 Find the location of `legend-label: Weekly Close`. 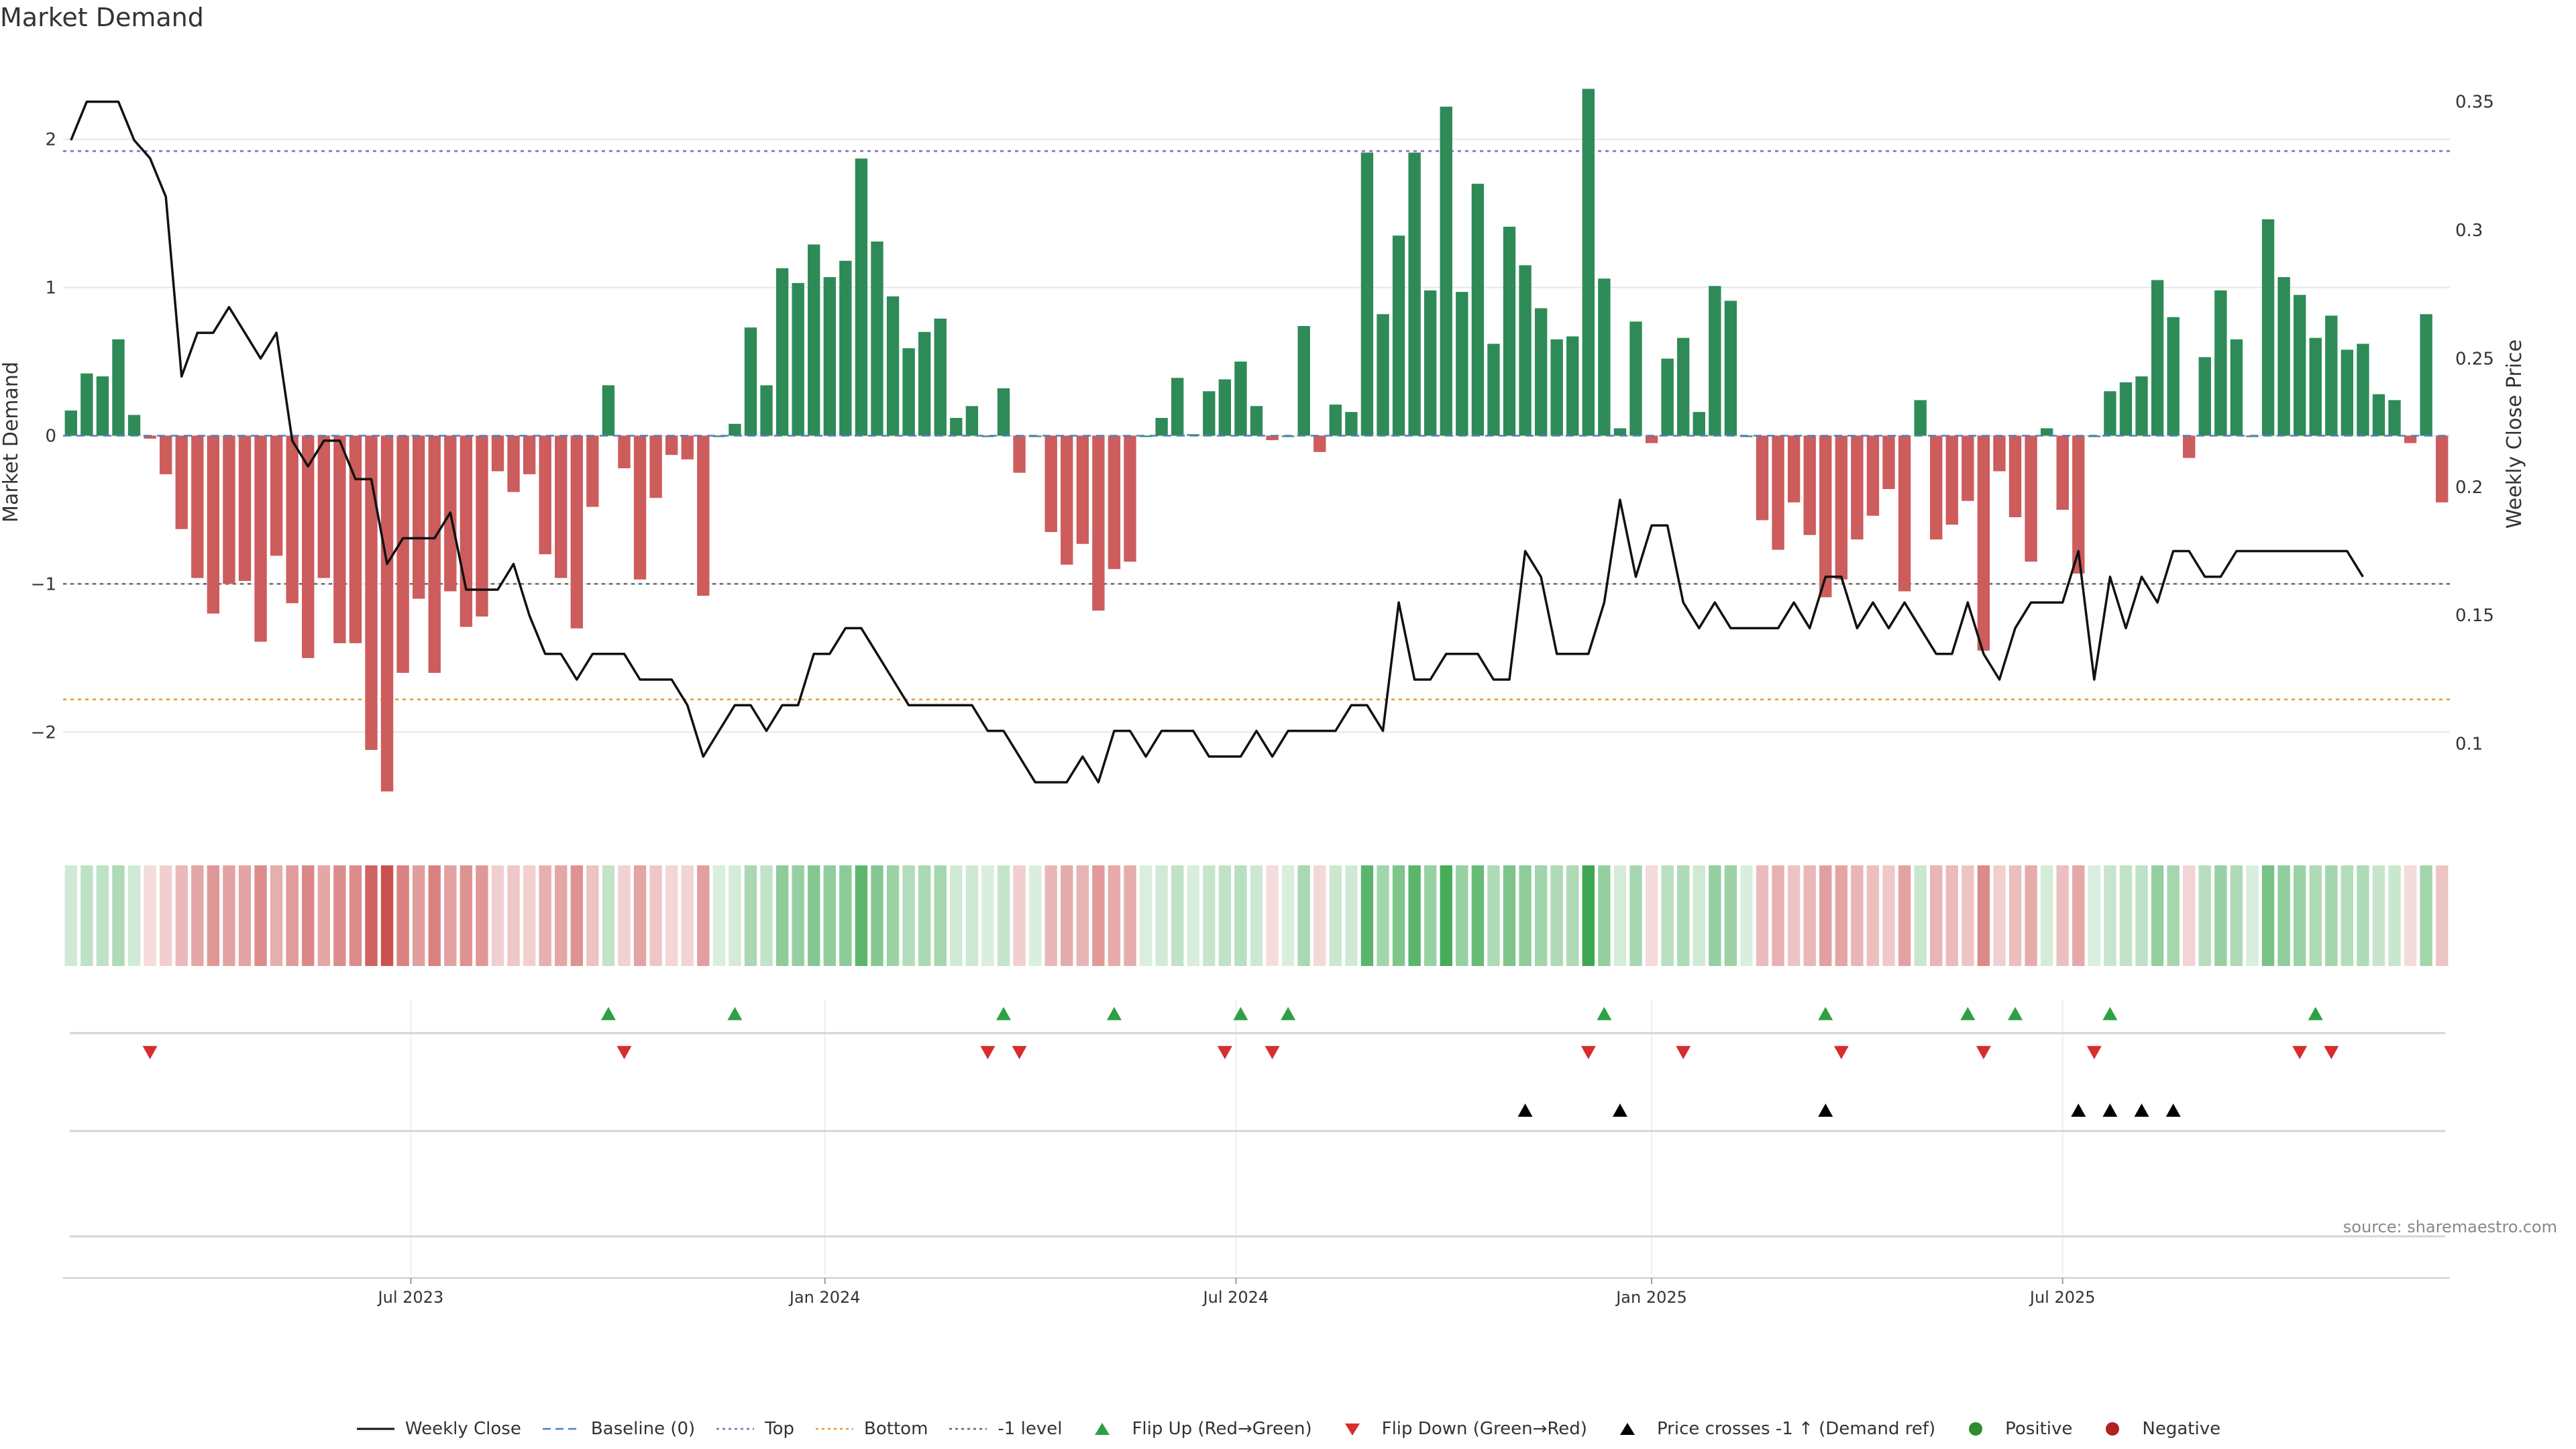

legend-label: Weekly Close is located at coordinates (463, 1429).